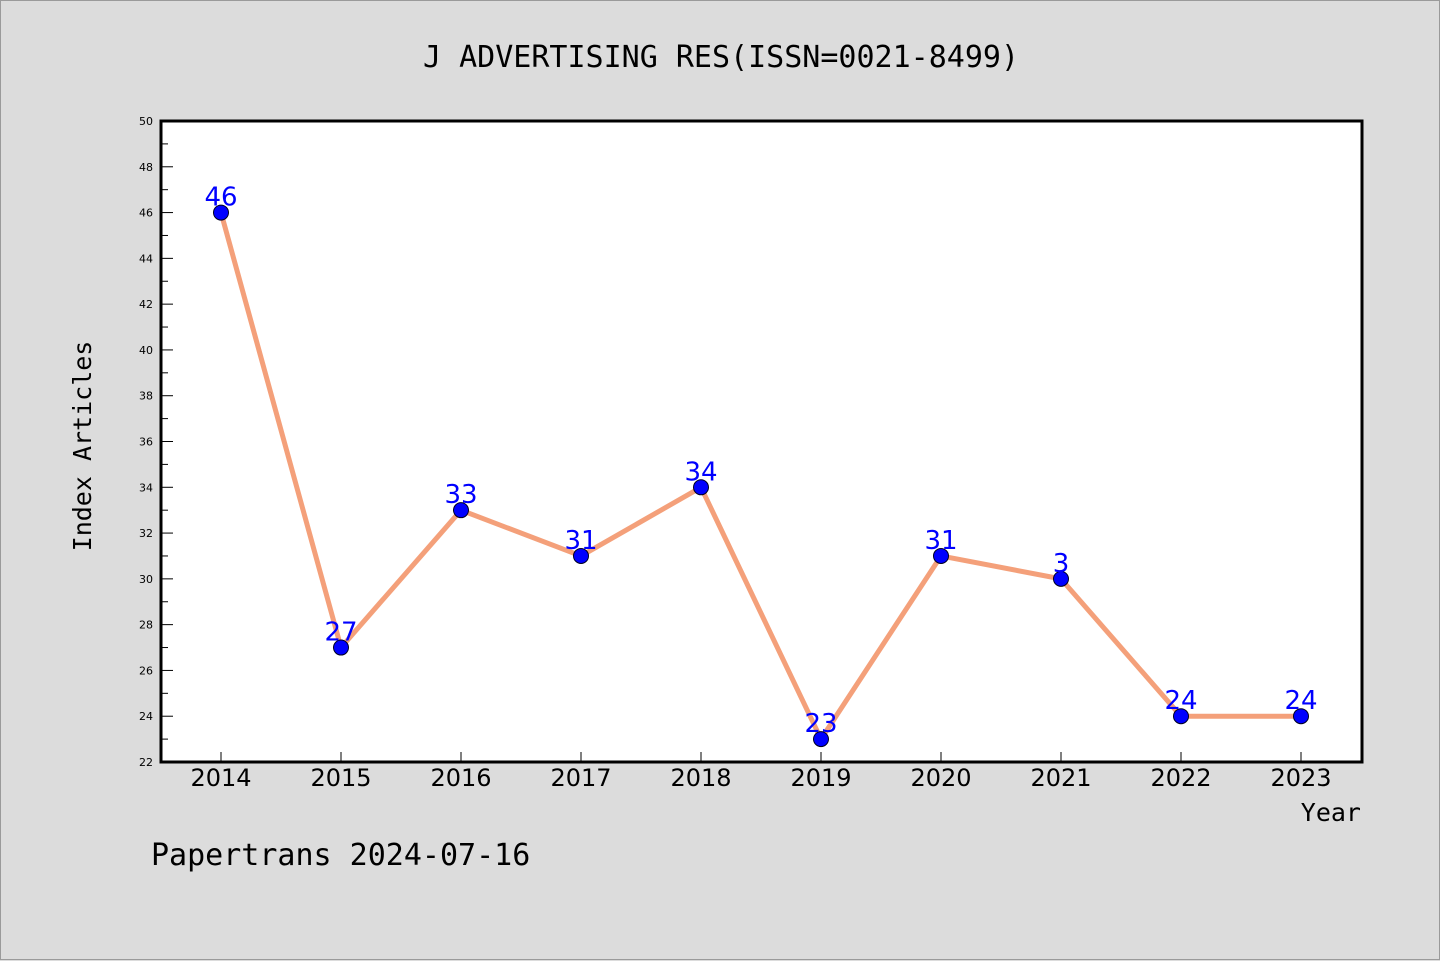 The image size is (1440, 961). I want to click on y-tick-label: 48, so click(146, 167).